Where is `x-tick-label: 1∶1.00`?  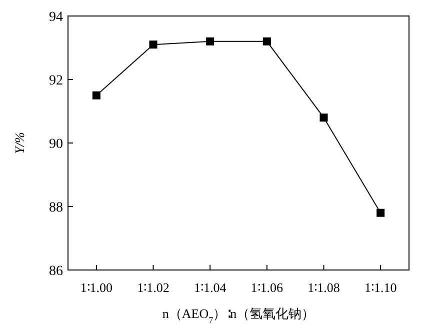
x-tick-label: 1∶1.00 is located at coordinates (96, 287).